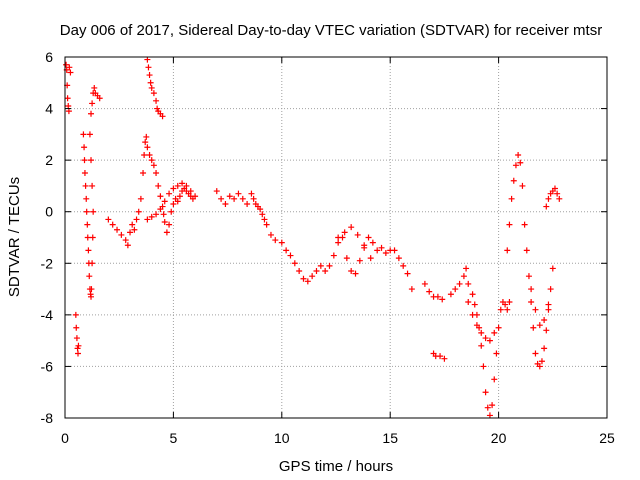  I want to click on x-tick-label: 25, so click(607, 438).